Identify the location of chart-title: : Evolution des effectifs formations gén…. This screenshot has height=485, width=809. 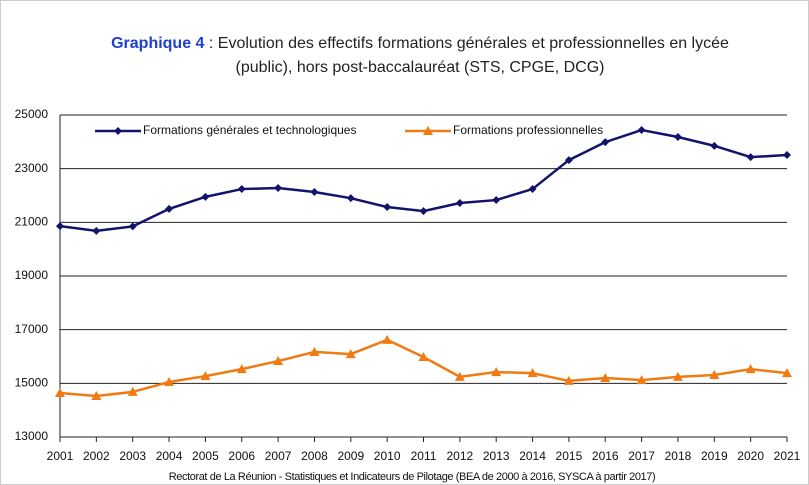
(468, 55).